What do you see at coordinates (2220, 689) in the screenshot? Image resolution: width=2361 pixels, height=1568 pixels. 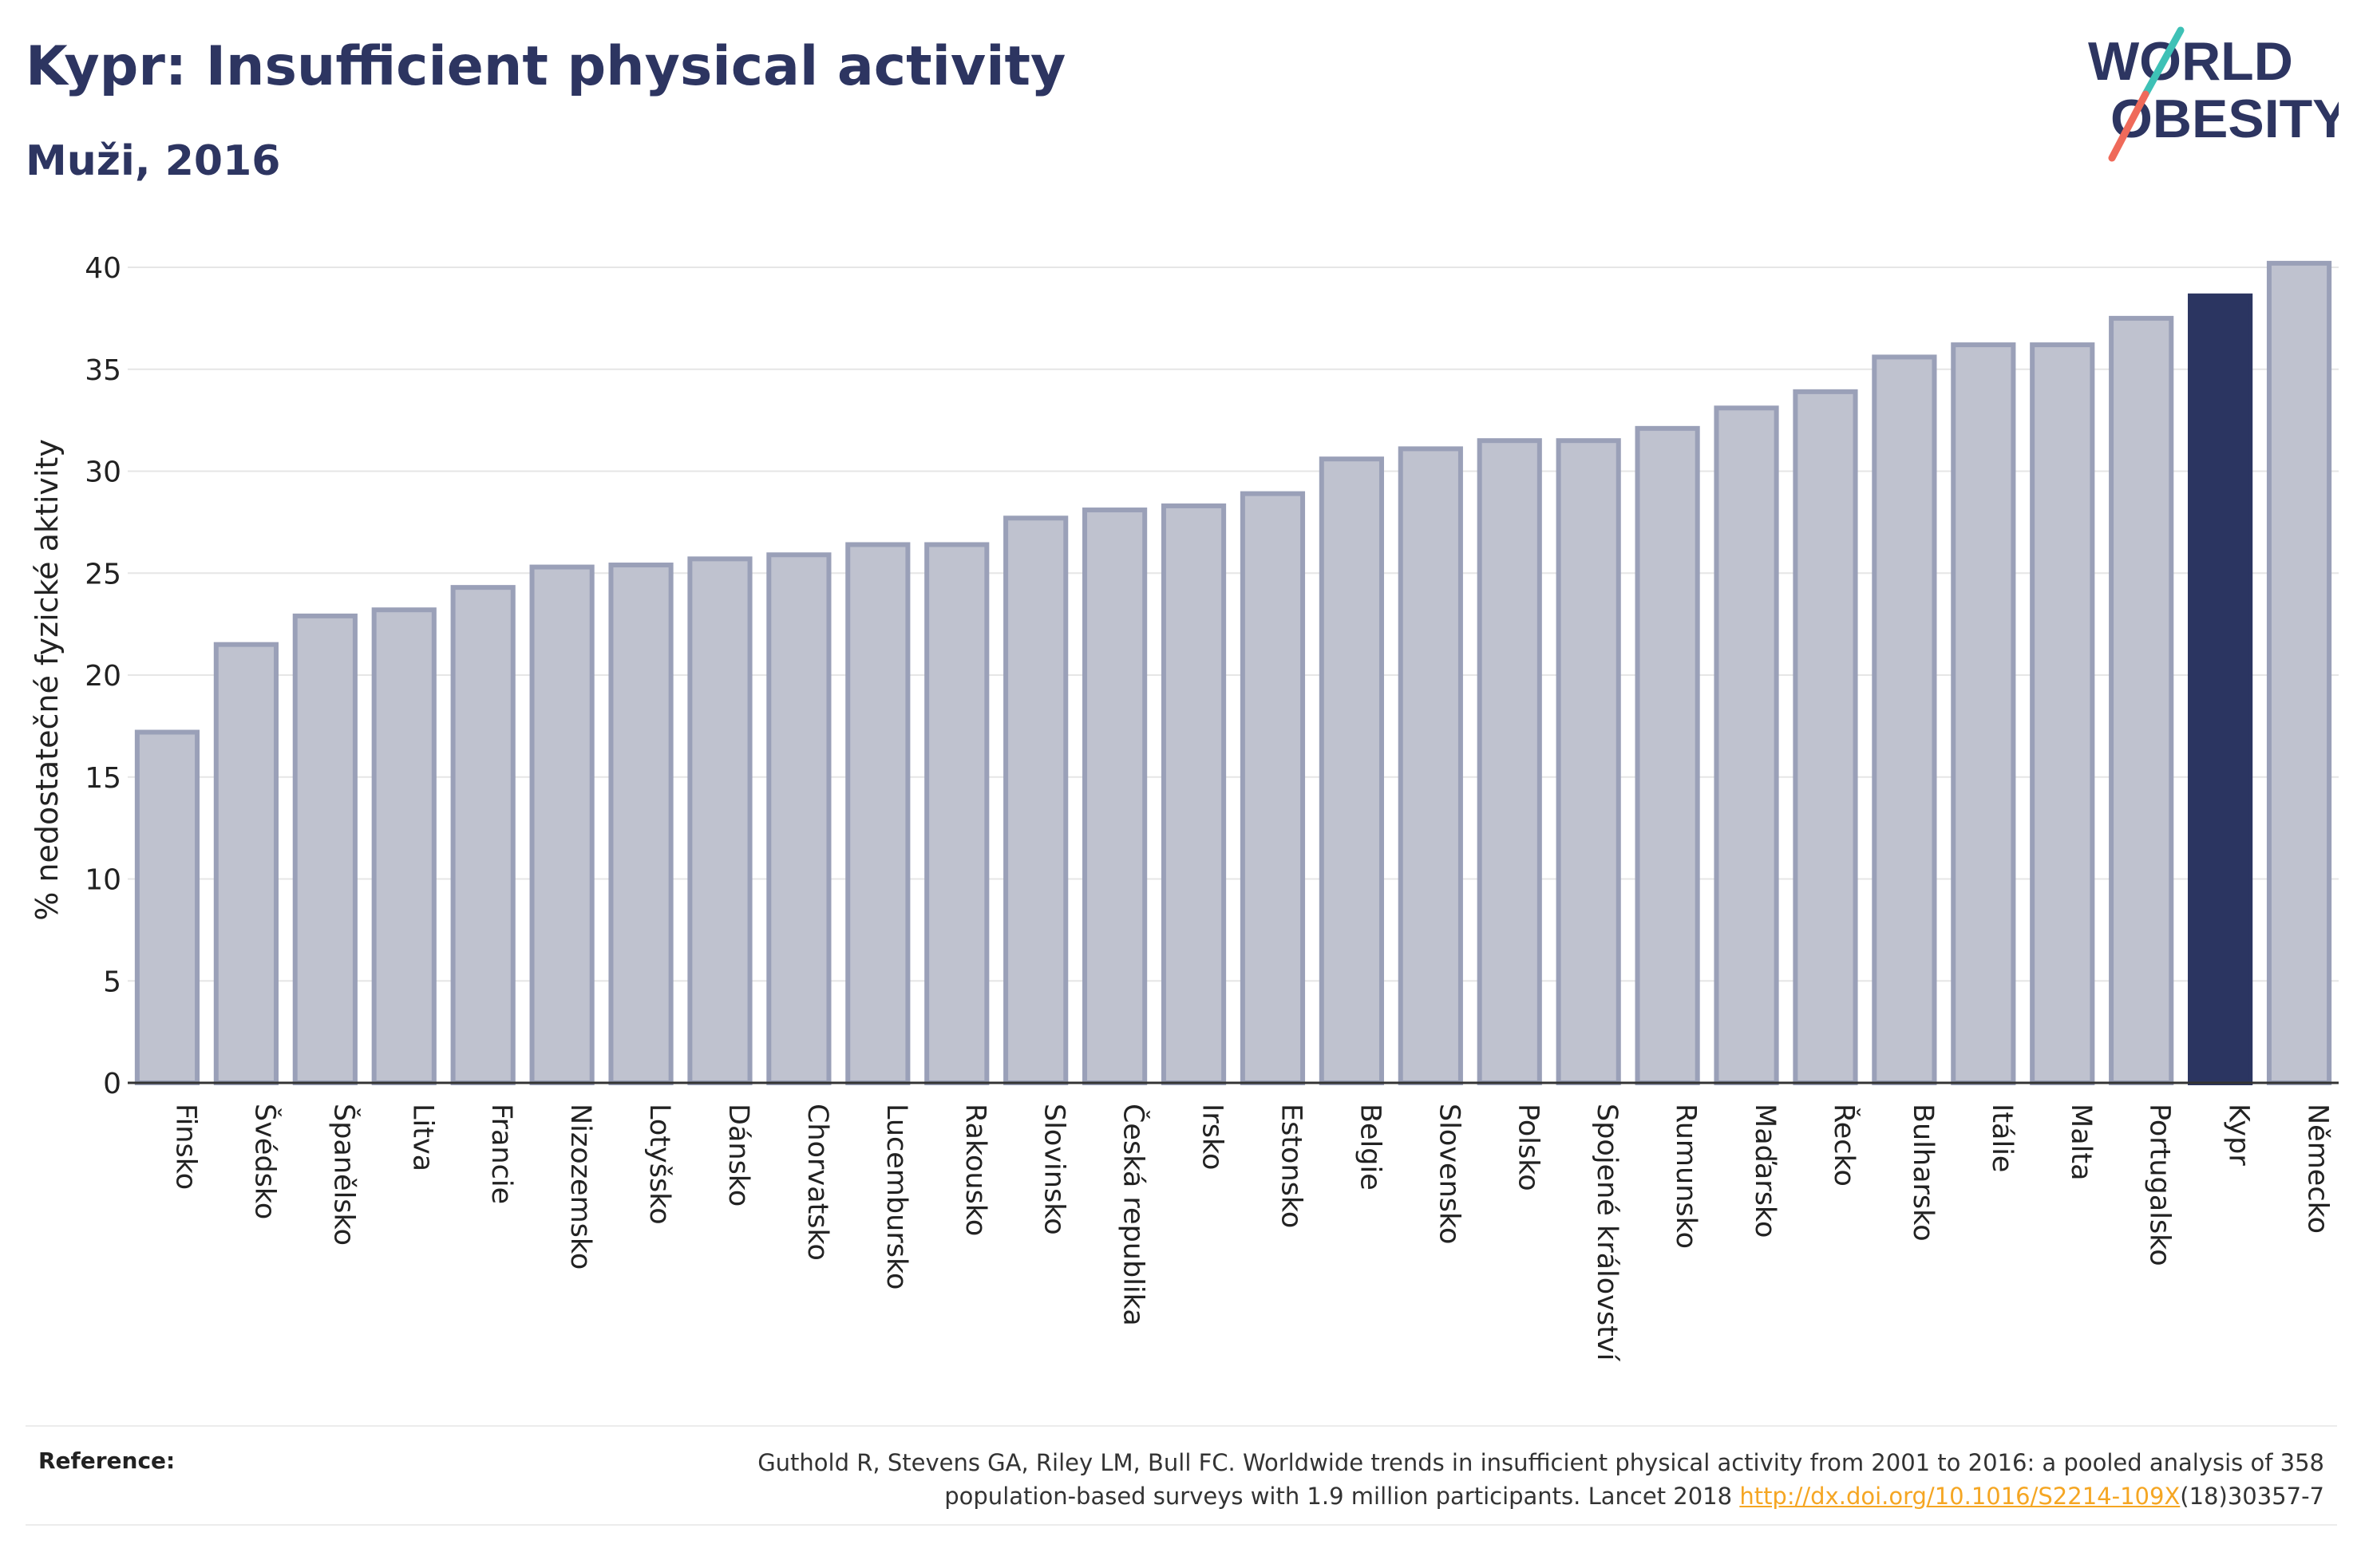 I see `bar-highlighted` at bounding box center [2220, 689].